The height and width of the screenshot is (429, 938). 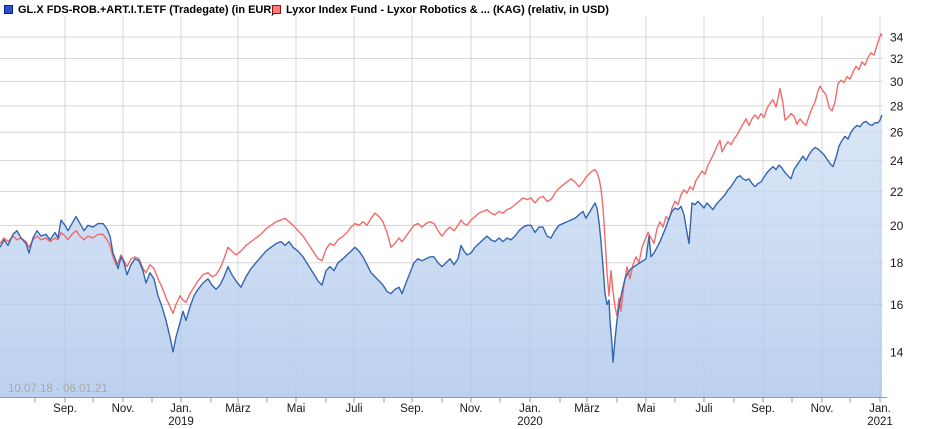 I want to click on x-axis, so click(x=443, y=400).